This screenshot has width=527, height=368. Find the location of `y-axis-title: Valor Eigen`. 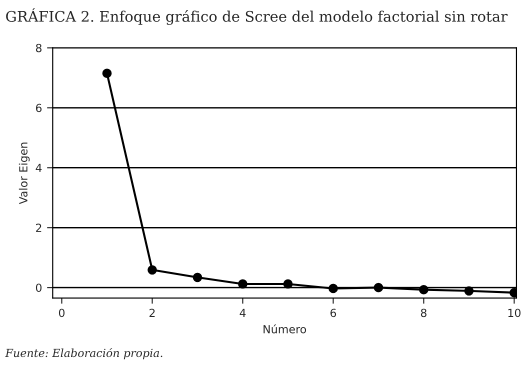

y-axis-title: Valor Eigen is located at coordinates (24, 173).